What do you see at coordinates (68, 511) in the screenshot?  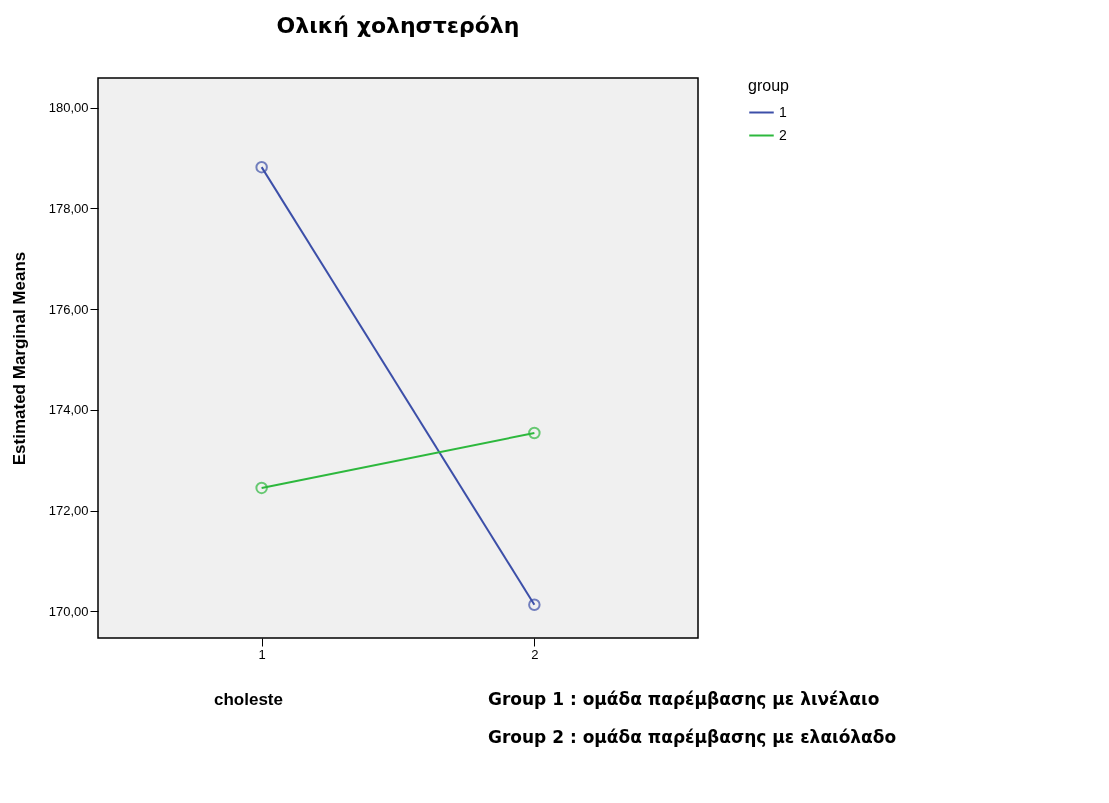 I see `y-tick-label: 172,00` at bounding box center [68, 511].